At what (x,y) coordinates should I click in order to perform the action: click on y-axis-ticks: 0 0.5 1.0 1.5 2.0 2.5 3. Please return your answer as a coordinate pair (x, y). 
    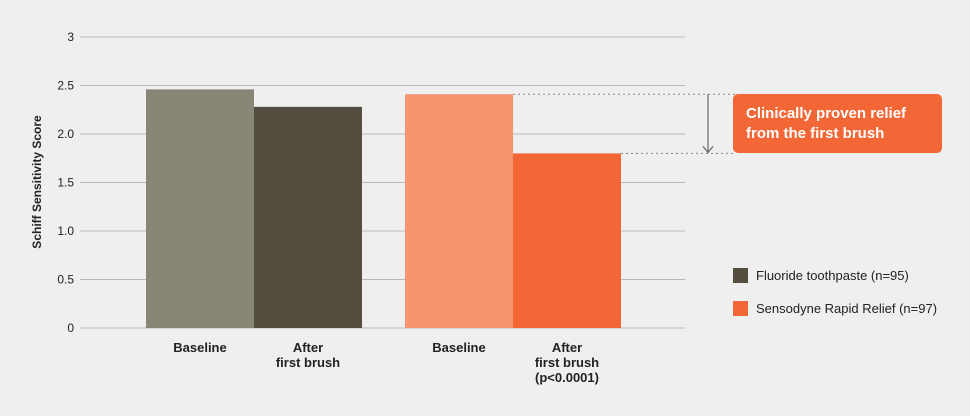
    Looking at the image, I should click on (65, 182).